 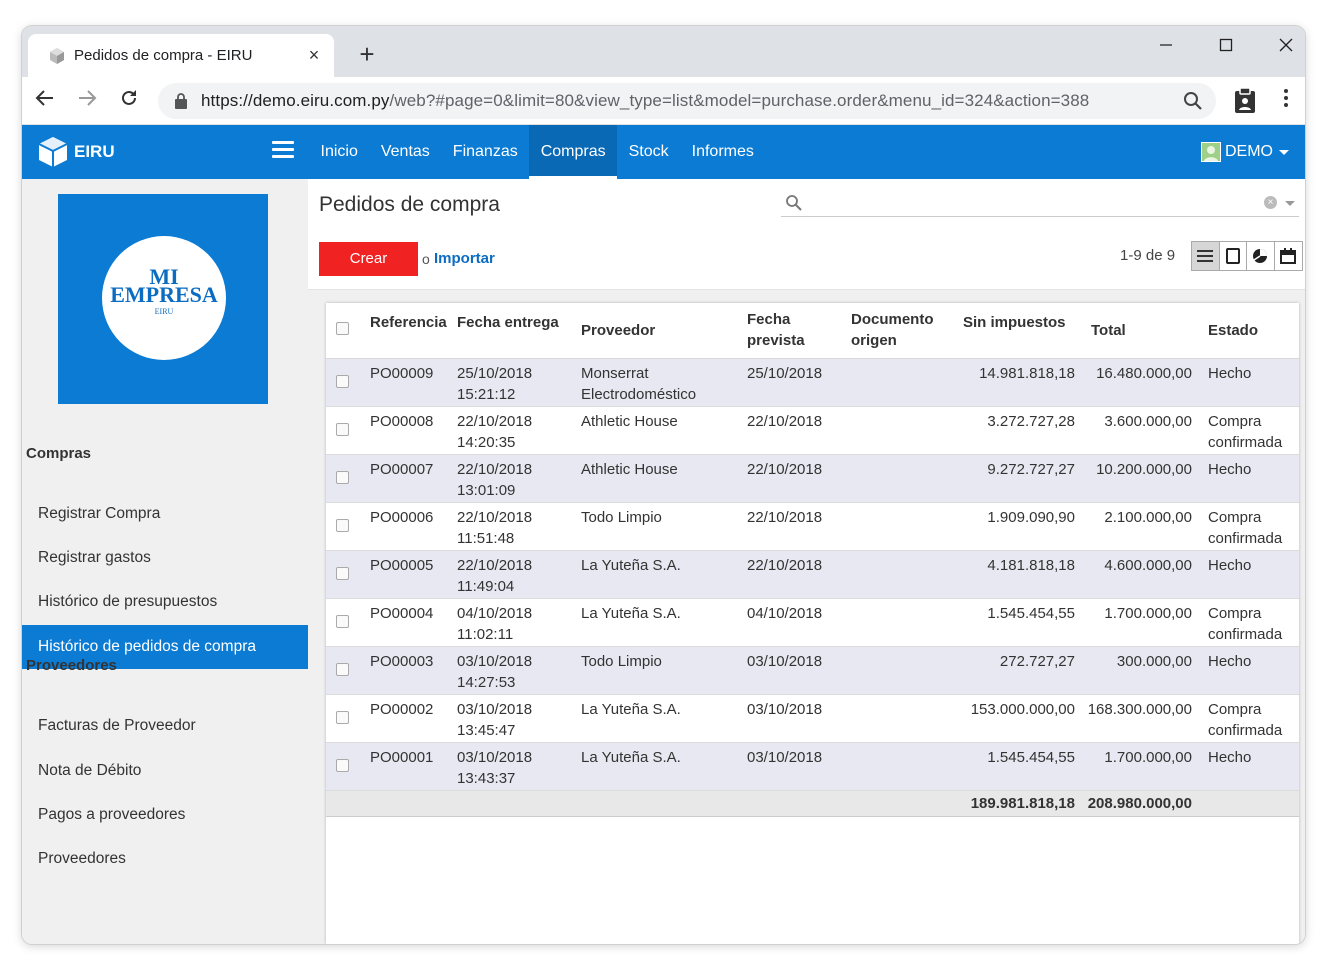 I want to click on cell-state: Hecho, so click(x=1247, y=382).